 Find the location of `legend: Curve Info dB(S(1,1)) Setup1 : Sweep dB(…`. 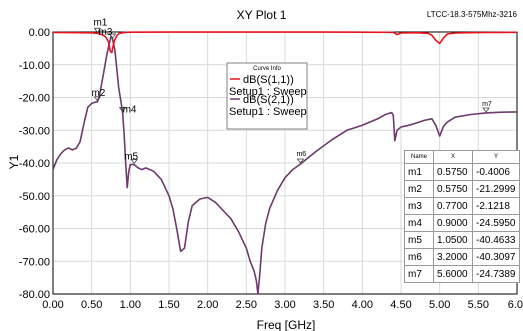

legend: Curve Info dB(S(1,1)) Setup1 : Sweep dB(… is located at coordinates (267, 96).